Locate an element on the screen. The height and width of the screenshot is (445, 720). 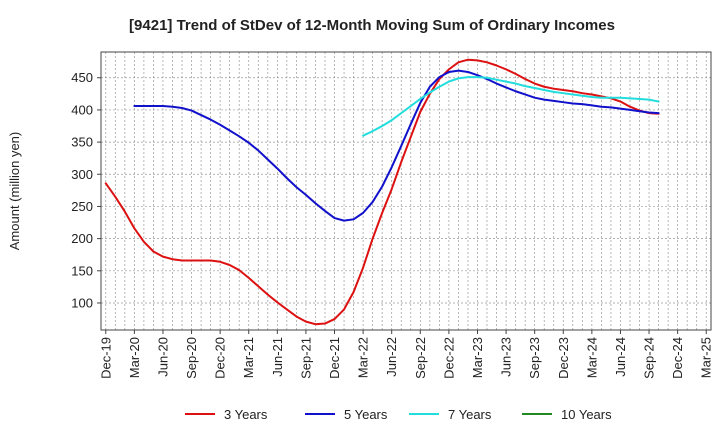
y-tick-label: 400 is located at coordinates (82, 109).